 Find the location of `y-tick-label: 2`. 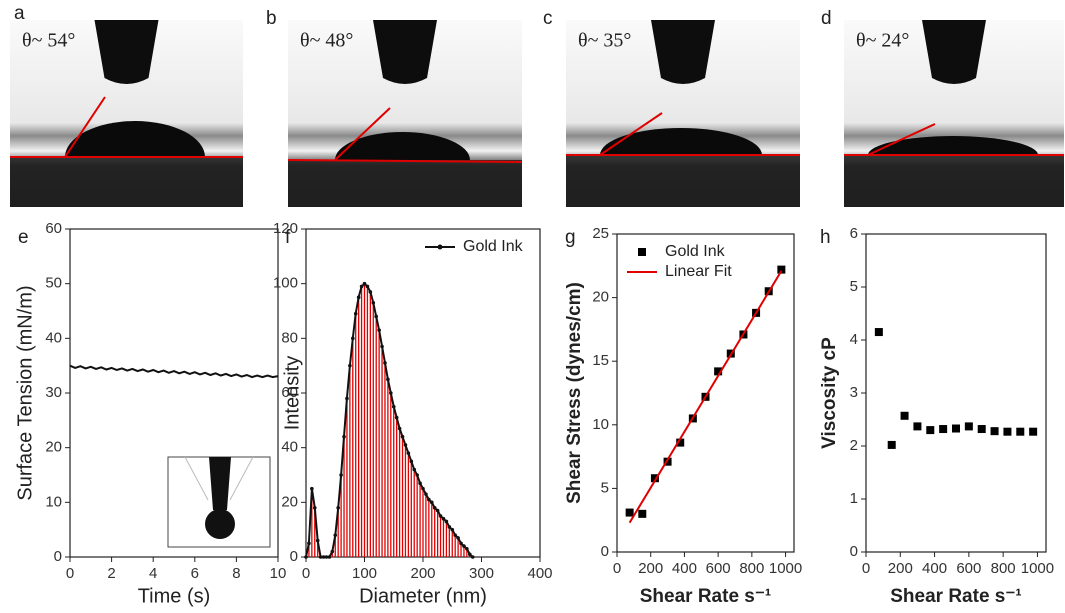

y-tick-label: 2 is located at coordinates (854, 445).